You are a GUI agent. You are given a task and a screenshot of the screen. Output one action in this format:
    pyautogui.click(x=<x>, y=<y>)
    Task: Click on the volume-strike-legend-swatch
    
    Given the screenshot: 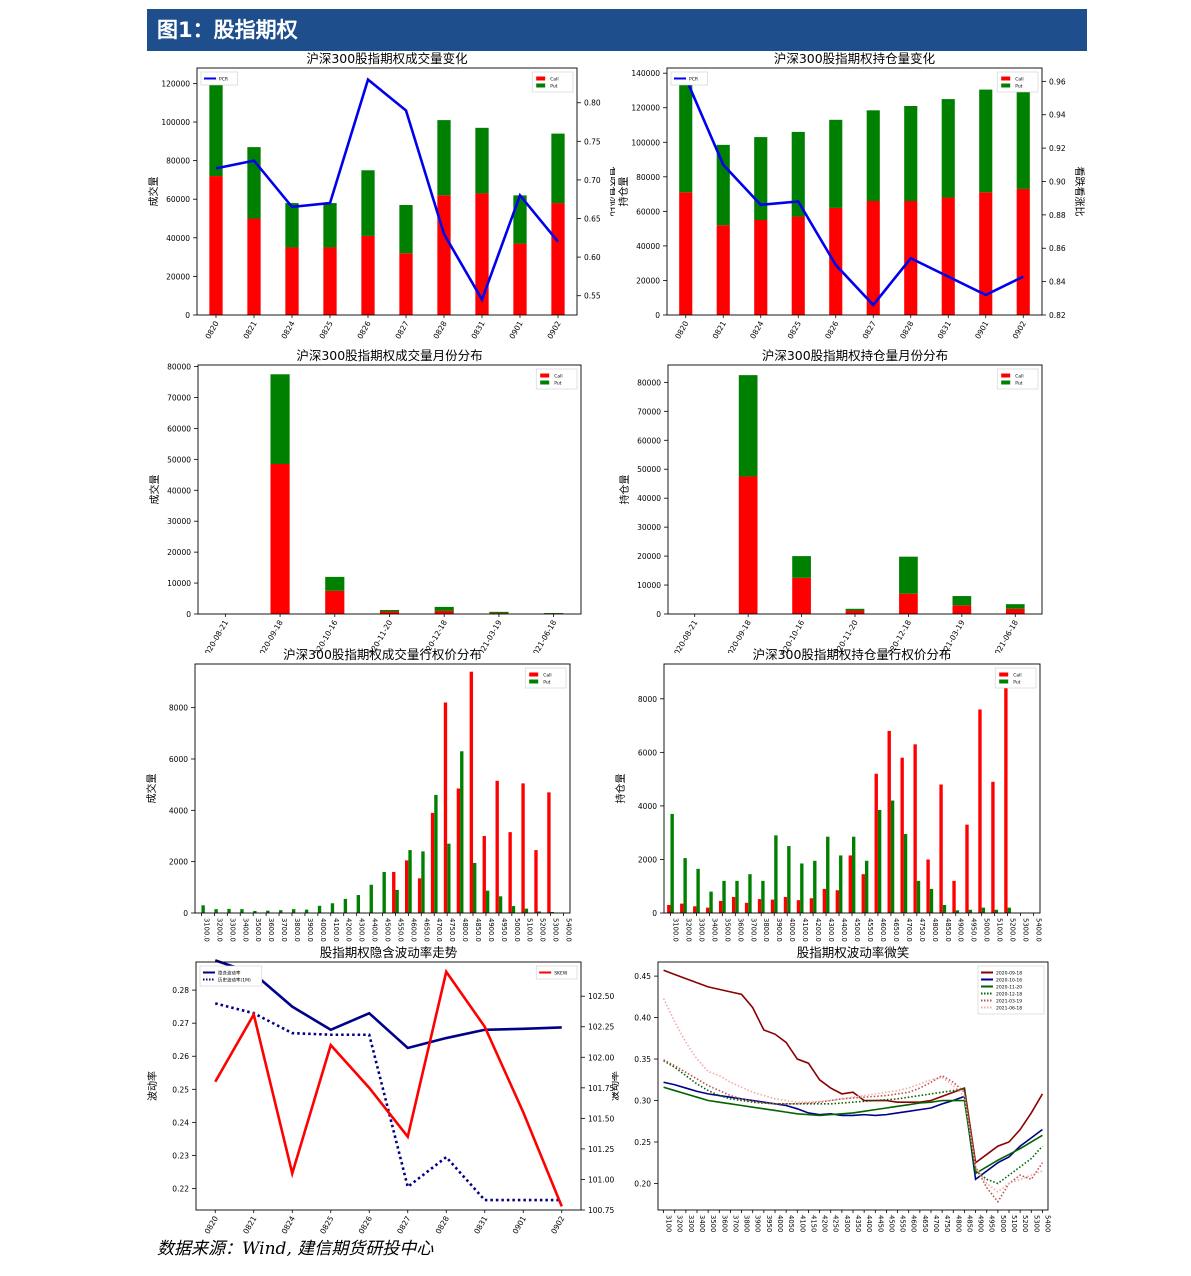 What is the action you would take?
    pyautogui.click(x=534, y=681)
    